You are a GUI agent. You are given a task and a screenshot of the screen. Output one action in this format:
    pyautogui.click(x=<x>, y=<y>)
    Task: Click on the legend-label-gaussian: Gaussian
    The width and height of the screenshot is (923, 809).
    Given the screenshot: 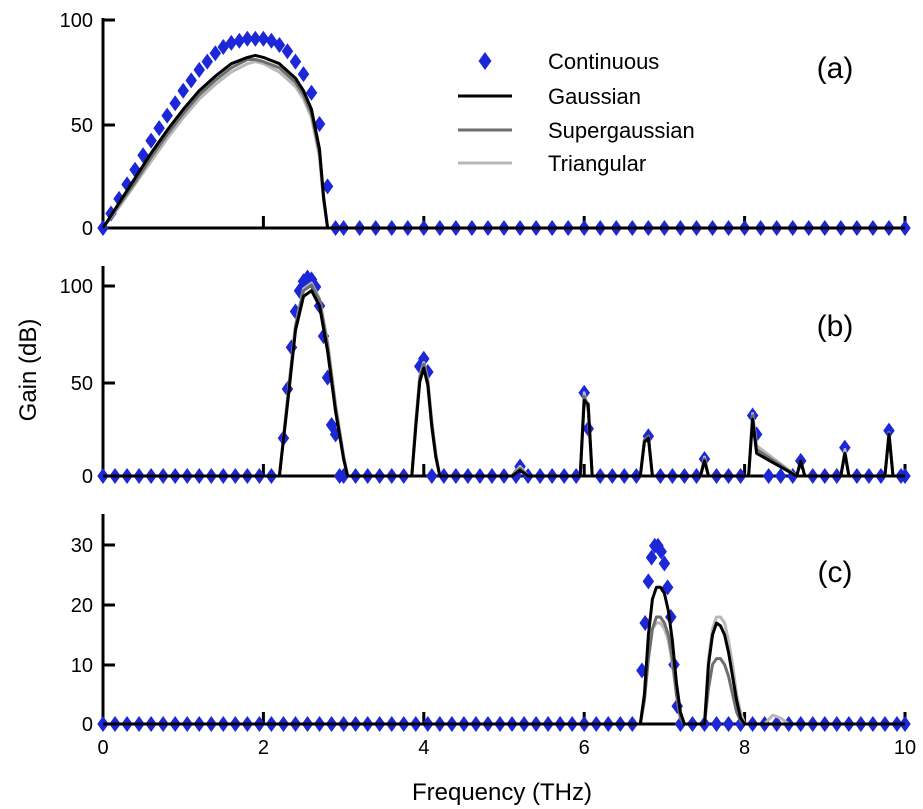 What is the action you would take?
    pyautogui.click(x=594, y=96)
    